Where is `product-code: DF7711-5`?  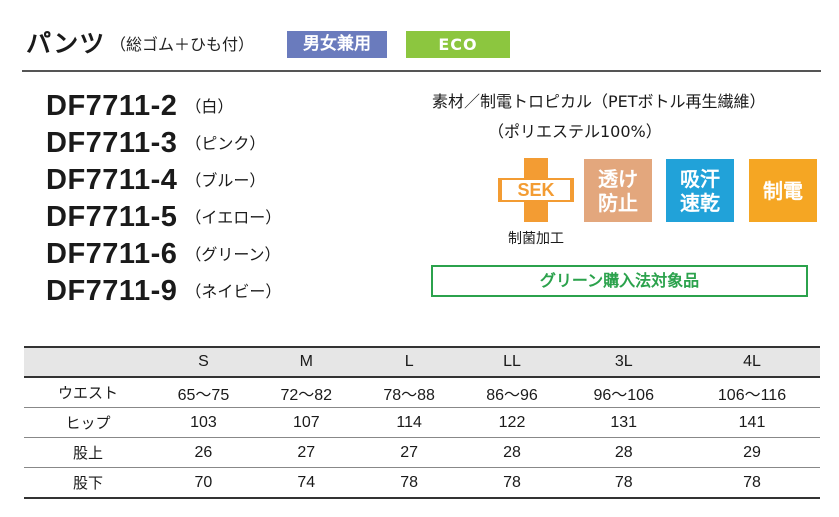 product-code: DF7711-5 is located at coordinates (112, 217).